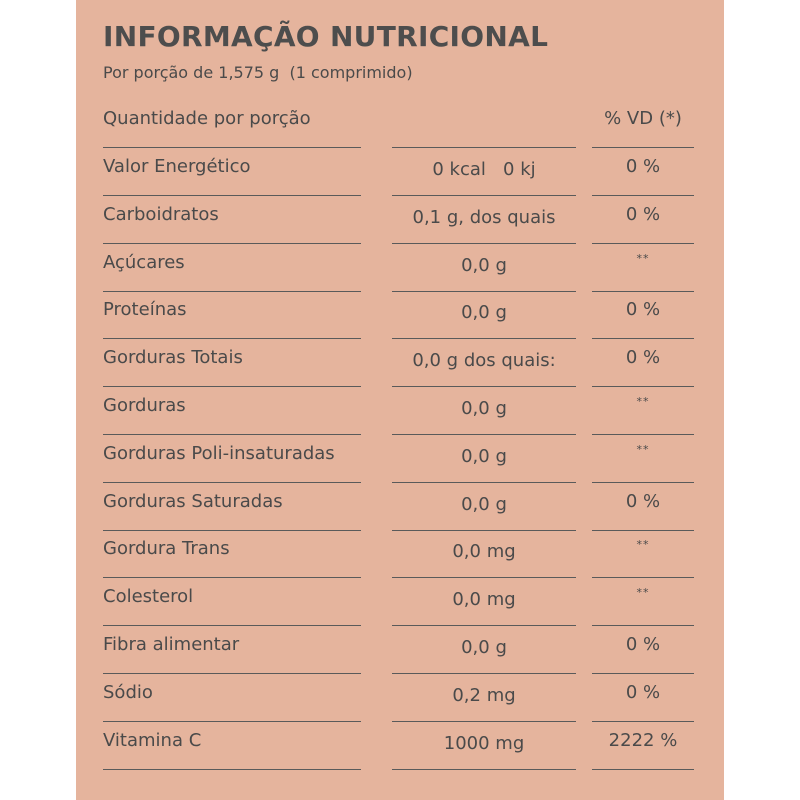 The width and height of the screenshot is (800, 800). Describe the element at coordinates (326, 36) in the screenshot. I see `nutrition-title: INFORMAÇÃO NUTRICIONAL` at that location.